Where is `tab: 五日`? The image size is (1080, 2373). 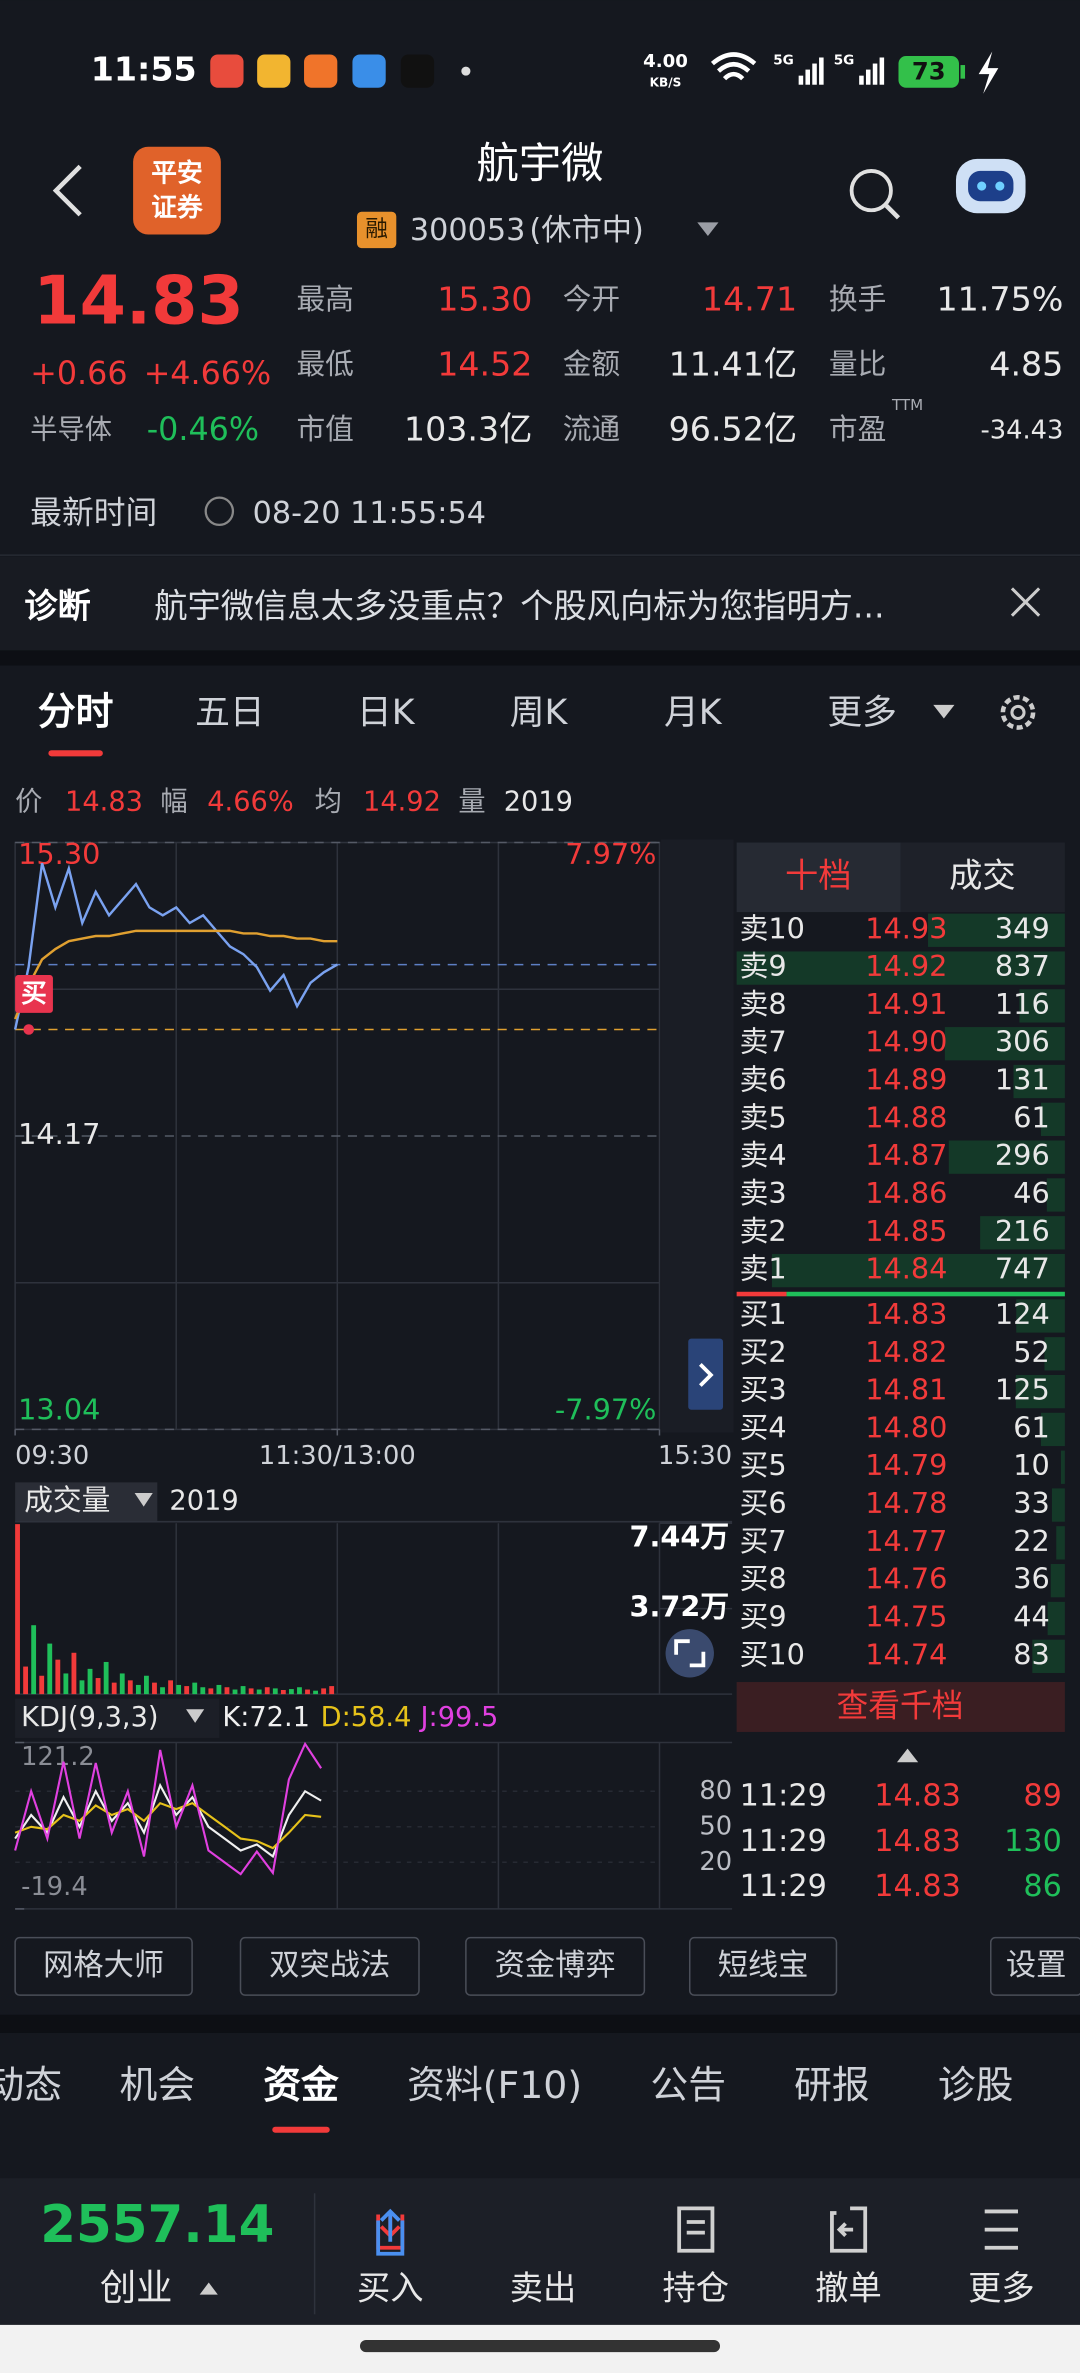
tab: 五日 is located at coordinates (230, 713).